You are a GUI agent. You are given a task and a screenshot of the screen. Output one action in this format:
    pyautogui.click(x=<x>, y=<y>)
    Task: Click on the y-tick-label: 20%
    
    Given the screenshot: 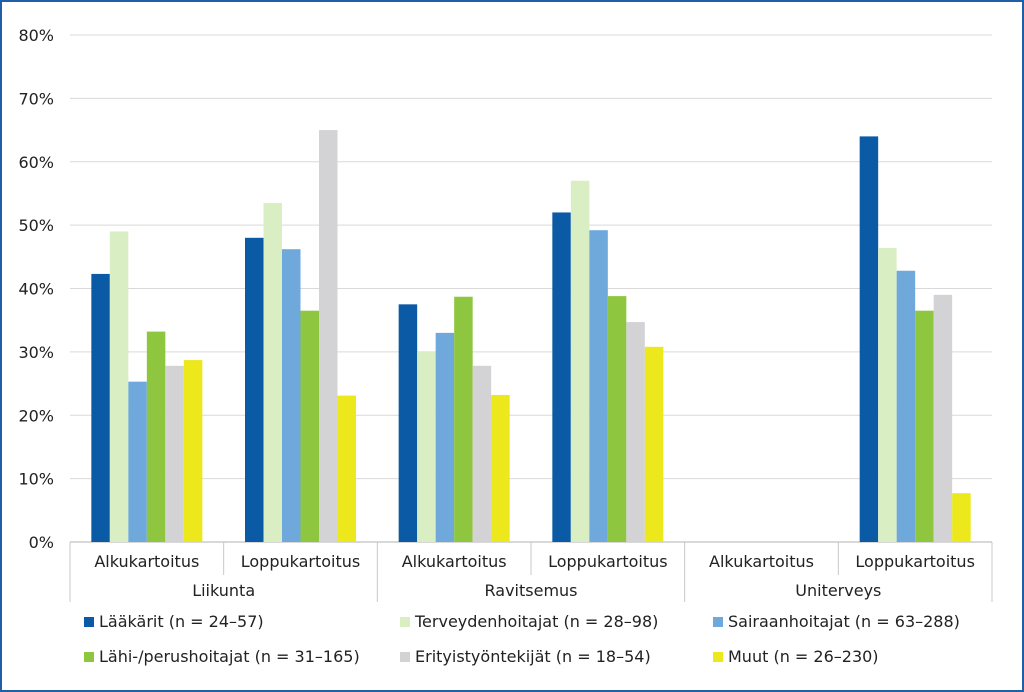 What is the action you would take?
    pyautogui.click(x=36, y=415)
    